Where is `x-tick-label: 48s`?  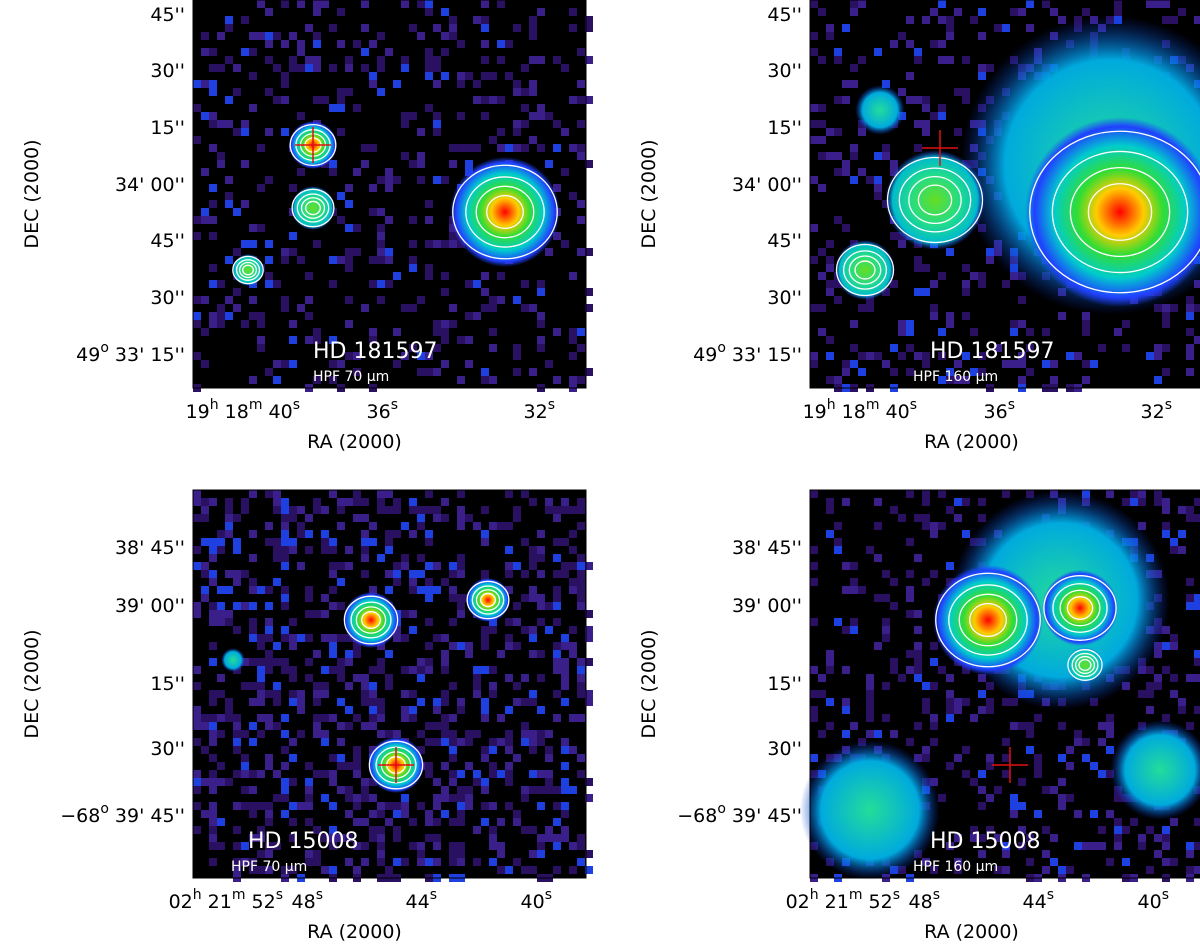 x-tick-label: 48s is located at coordinates (924, 900).